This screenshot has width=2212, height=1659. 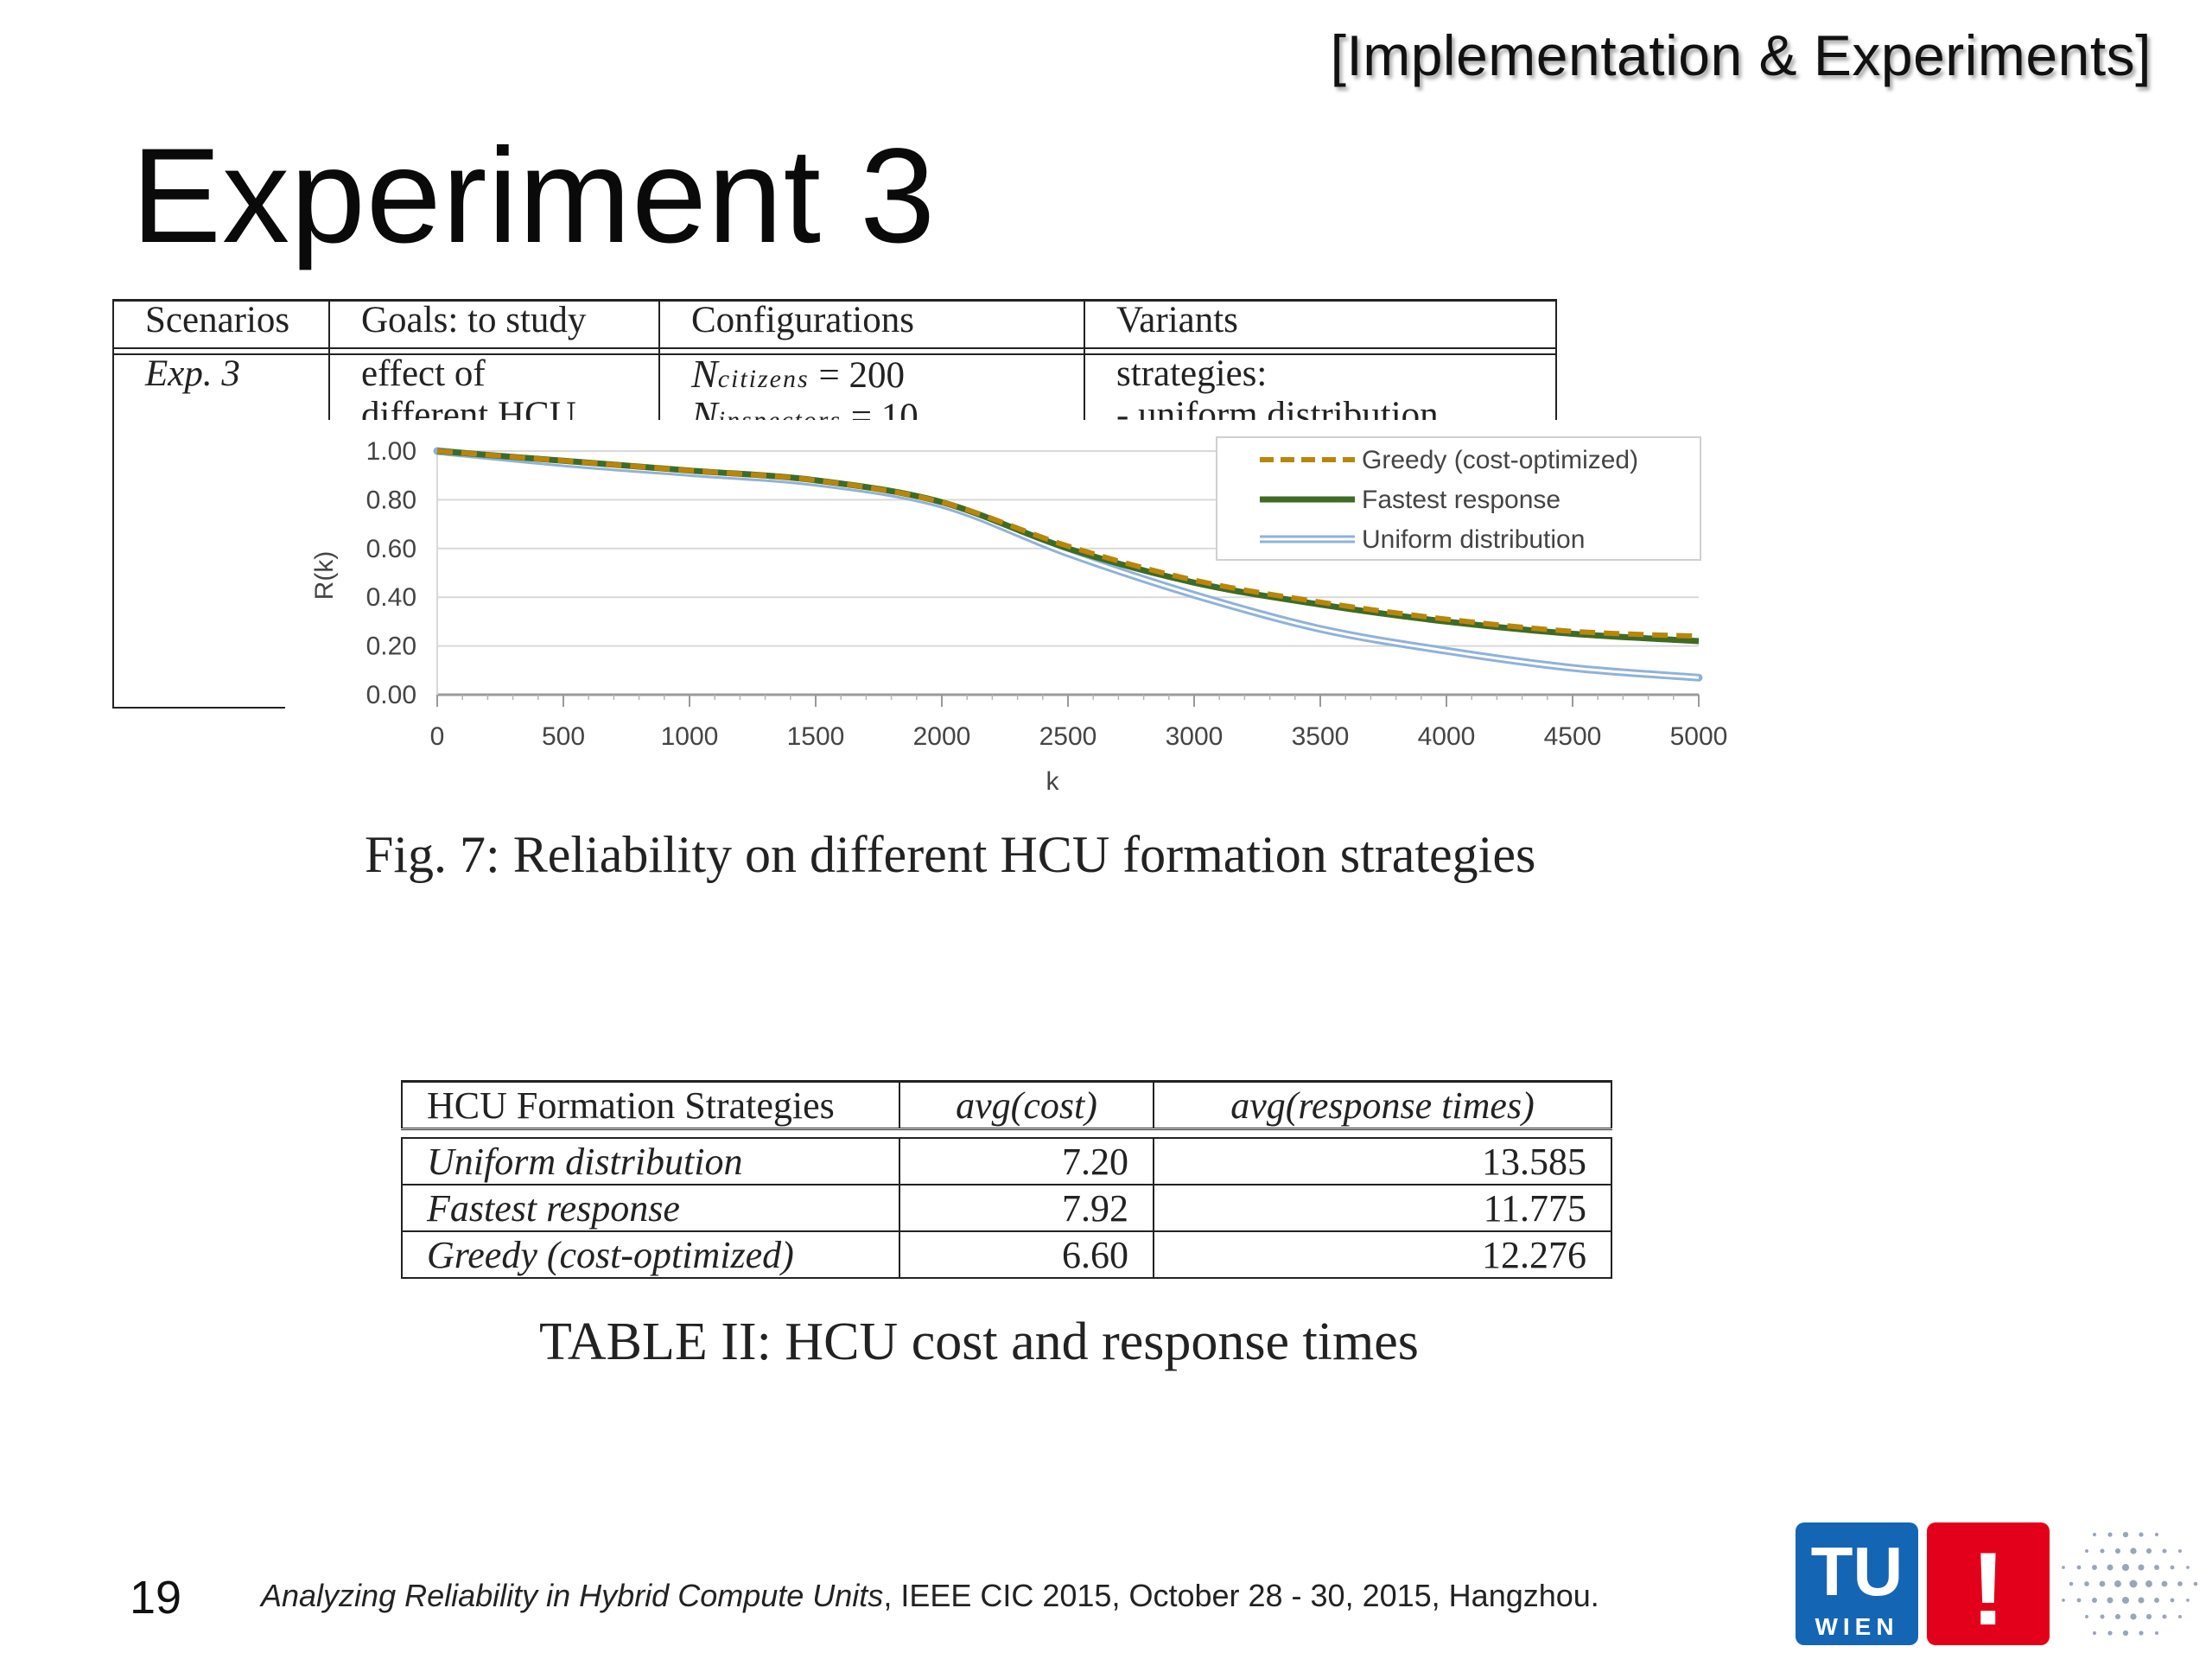 What do you see at coordinates (474, 320) in the screenshot?
I see `header-goals: Goals: to study` at bounding box center [474, 320].